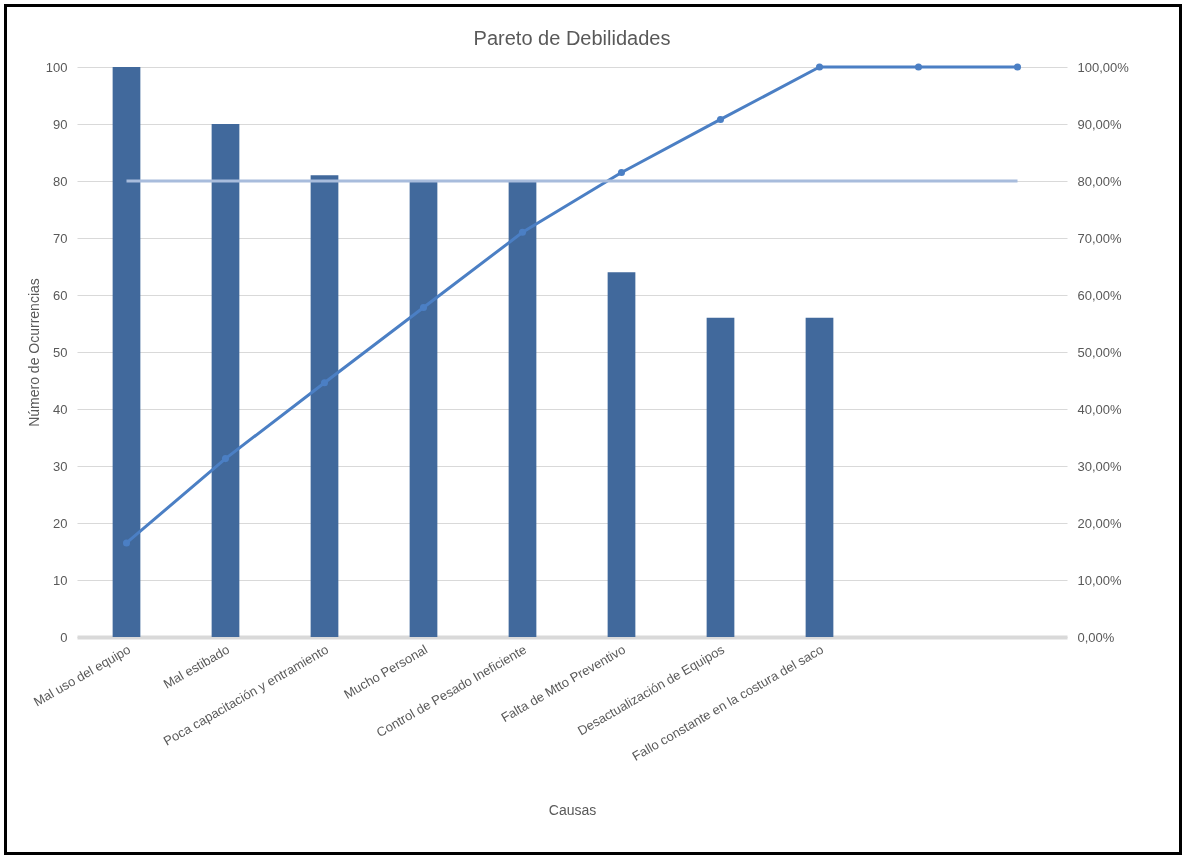 The image size is (1192, 865). I want to click on y2-tick-label: 60,00%, so click(1100, 295).